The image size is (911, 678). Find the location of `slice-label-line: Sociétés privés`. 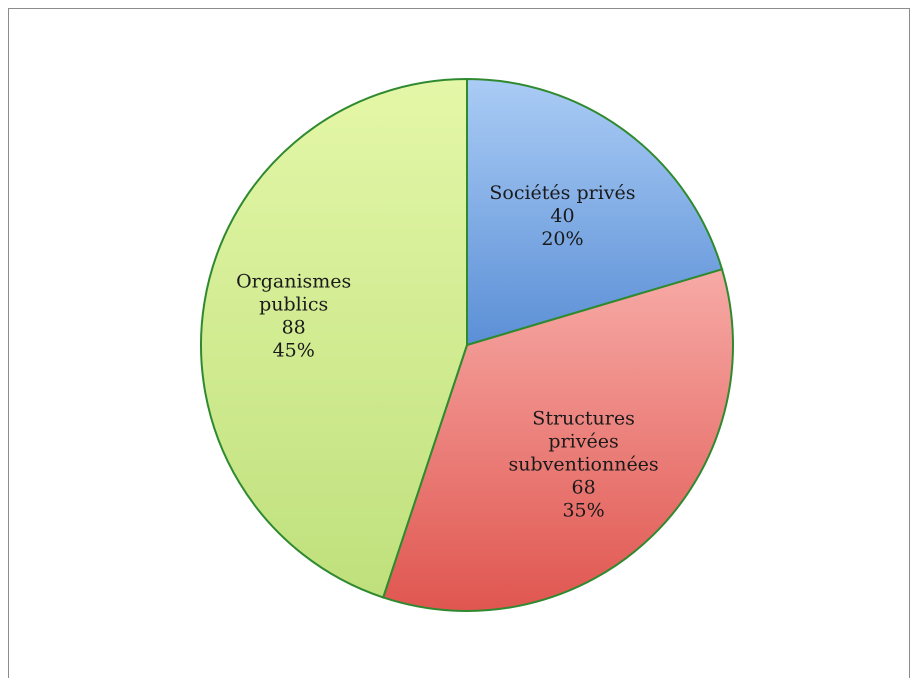

slice-label-line: Sociétés privés is located at coordinates (562, 193).